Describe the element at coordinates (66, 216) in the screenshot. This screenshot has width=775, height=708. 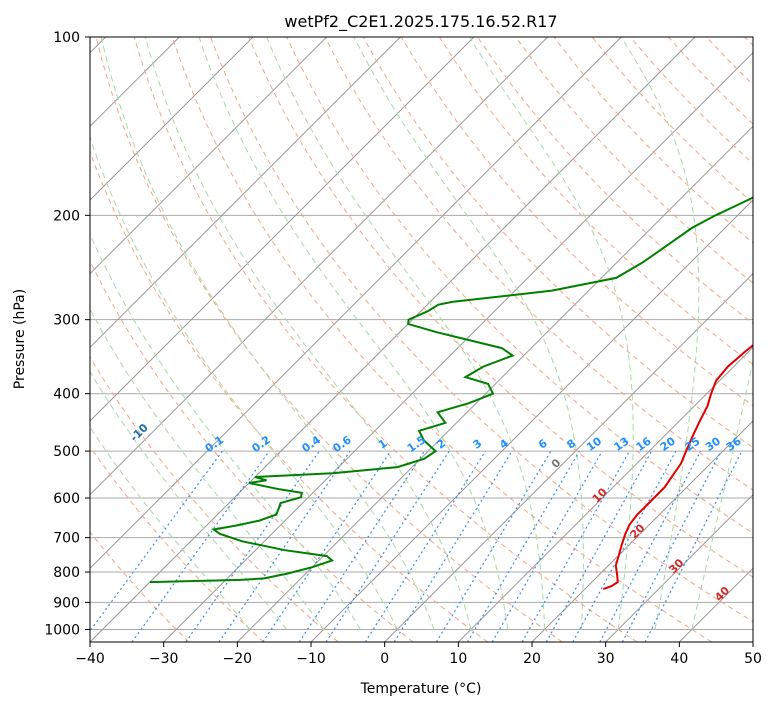
I see `y-tick-label: 200` at that location.